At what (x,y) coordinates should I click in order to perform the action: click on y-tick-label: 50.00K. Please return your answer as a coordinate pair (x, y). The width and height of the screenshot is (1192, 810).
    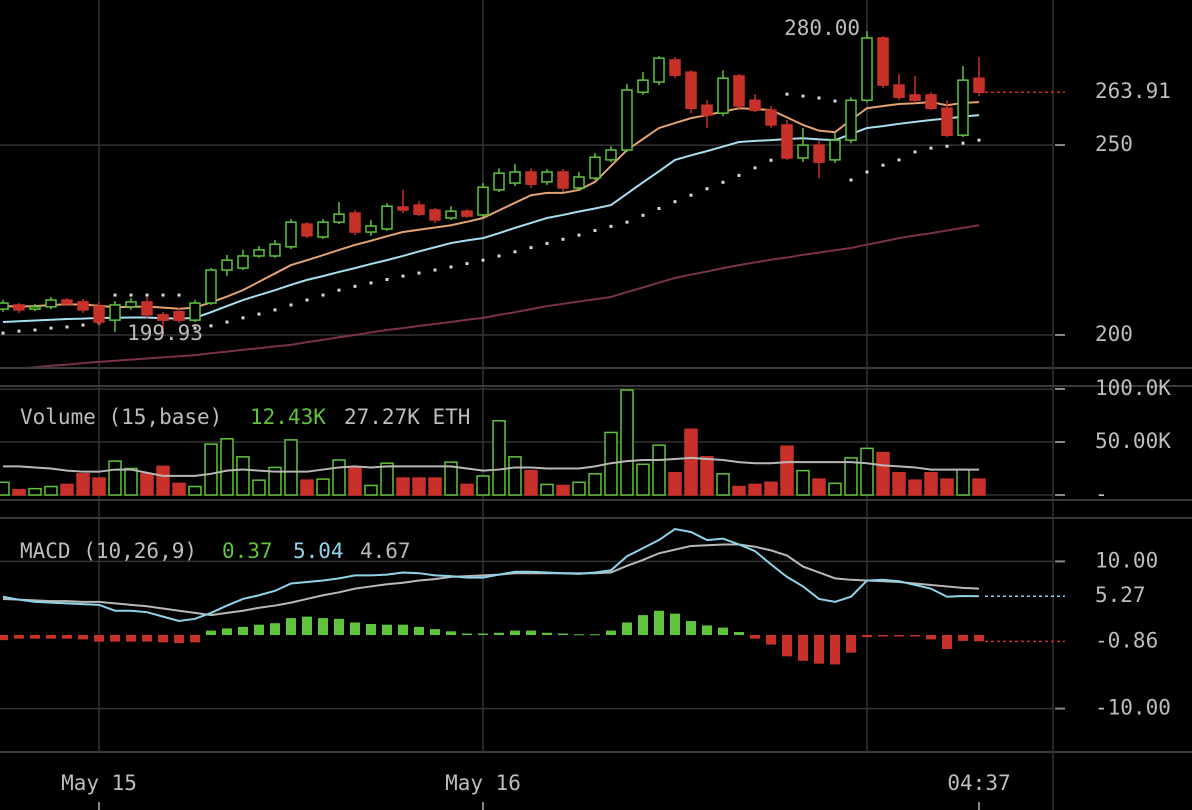
    Looking at the image, I should click on (1133, 441).